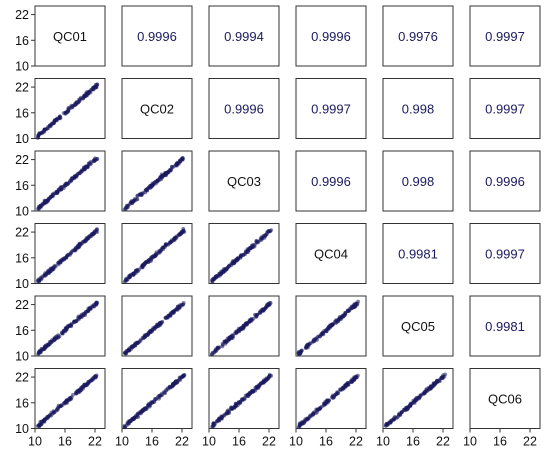 This screenshot has height=456, width=550. I want to click on panel-r5-c5: QC05, so click(418, 326).